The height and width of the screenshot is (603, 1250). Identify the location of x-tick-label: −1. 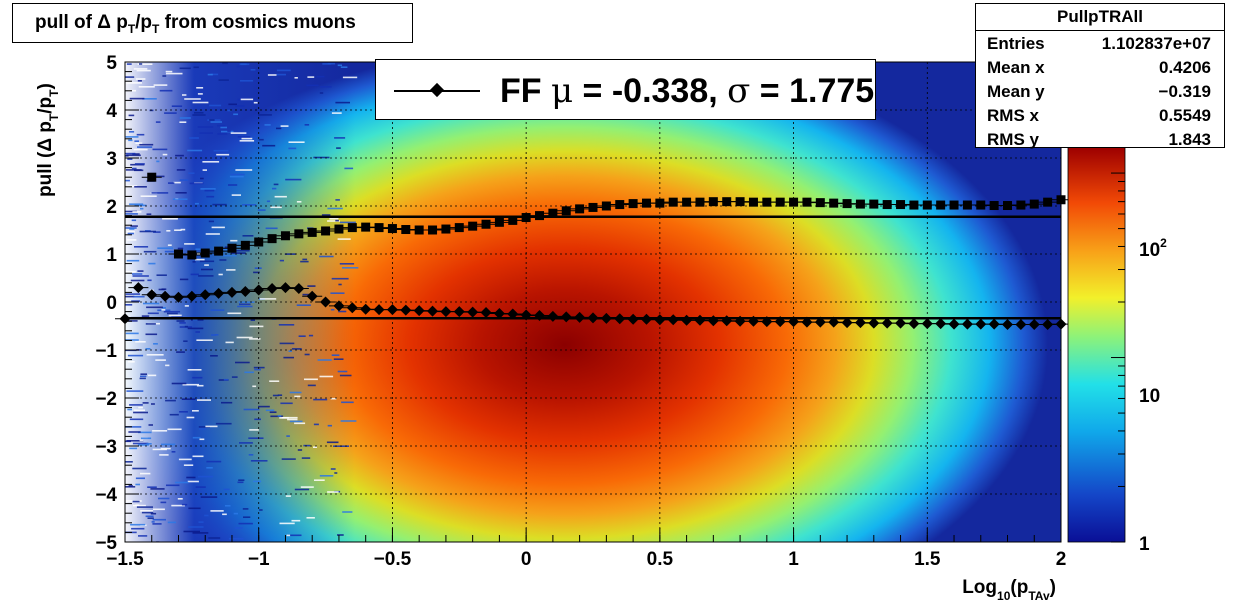
(259, 559).